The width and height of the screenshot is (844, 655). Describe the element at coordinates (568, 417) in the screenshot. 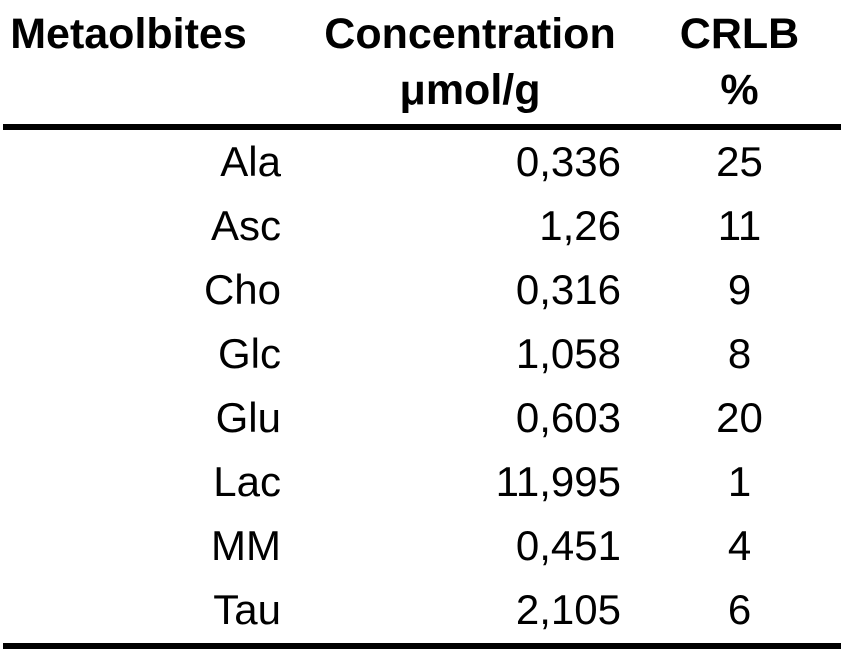

I see `concentration-value: 0,603` at that location.